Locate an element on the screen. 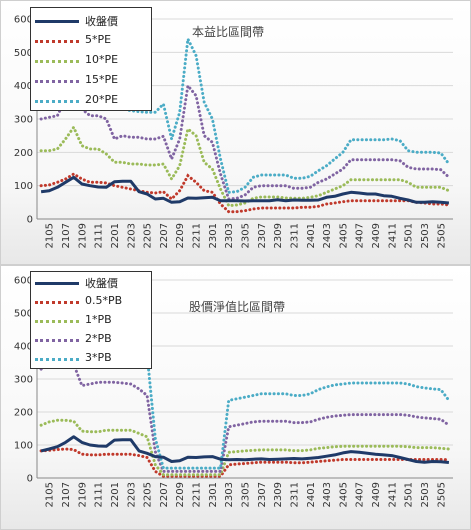 This screenshot has width=471, height=530. legend-label: 5*PE is located at coordinates (98, 39).